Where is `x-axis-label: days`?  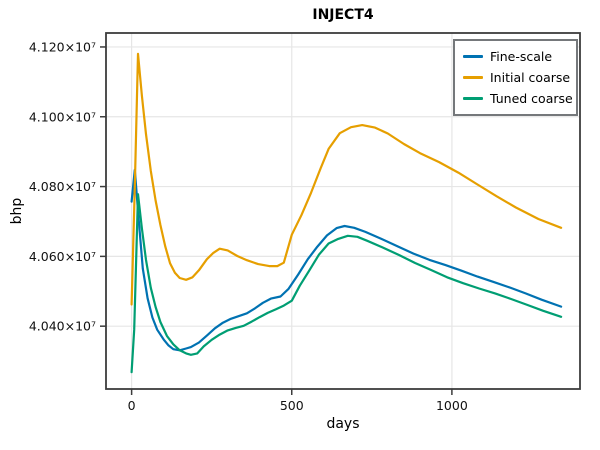
x-axis-label: days is located at coordinates (343, 424).